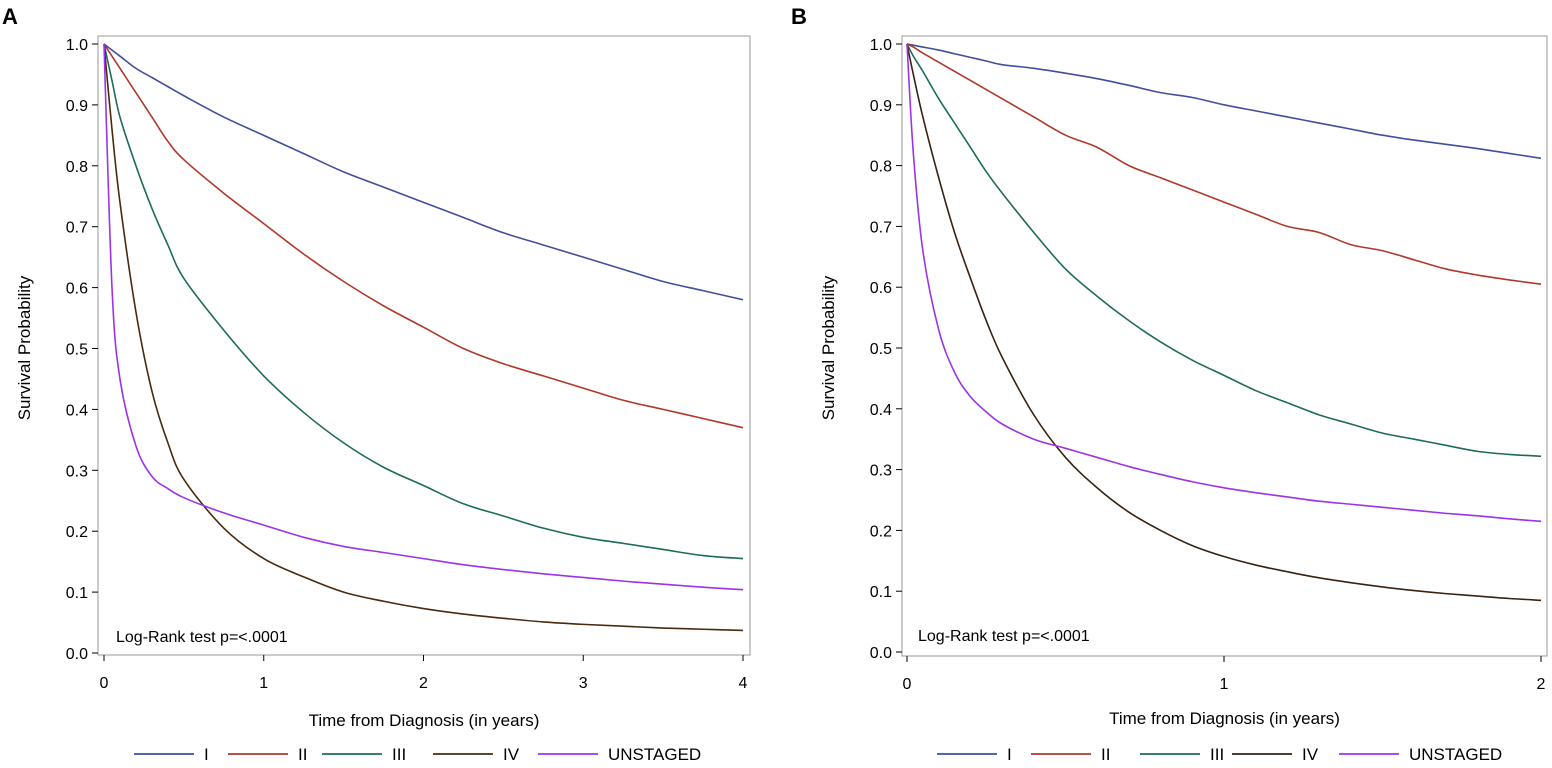 The image size is (1552, 768). Describe the element at coordinates (743, 683) in the screenshot. I see `x-tick-label: 4` at that location.